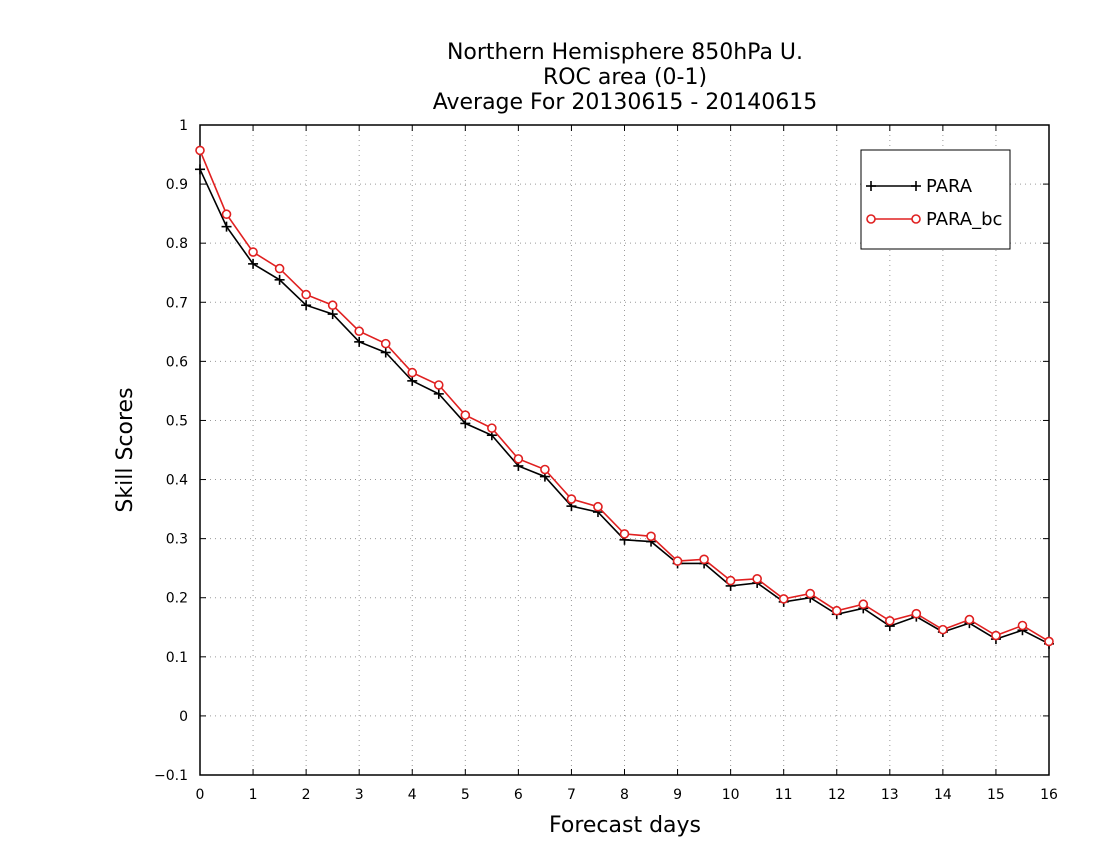  What do you see at coordinates (949, 186) in the screenshot?
I see `legend-label: PARA` at bounding box center [949, 186].